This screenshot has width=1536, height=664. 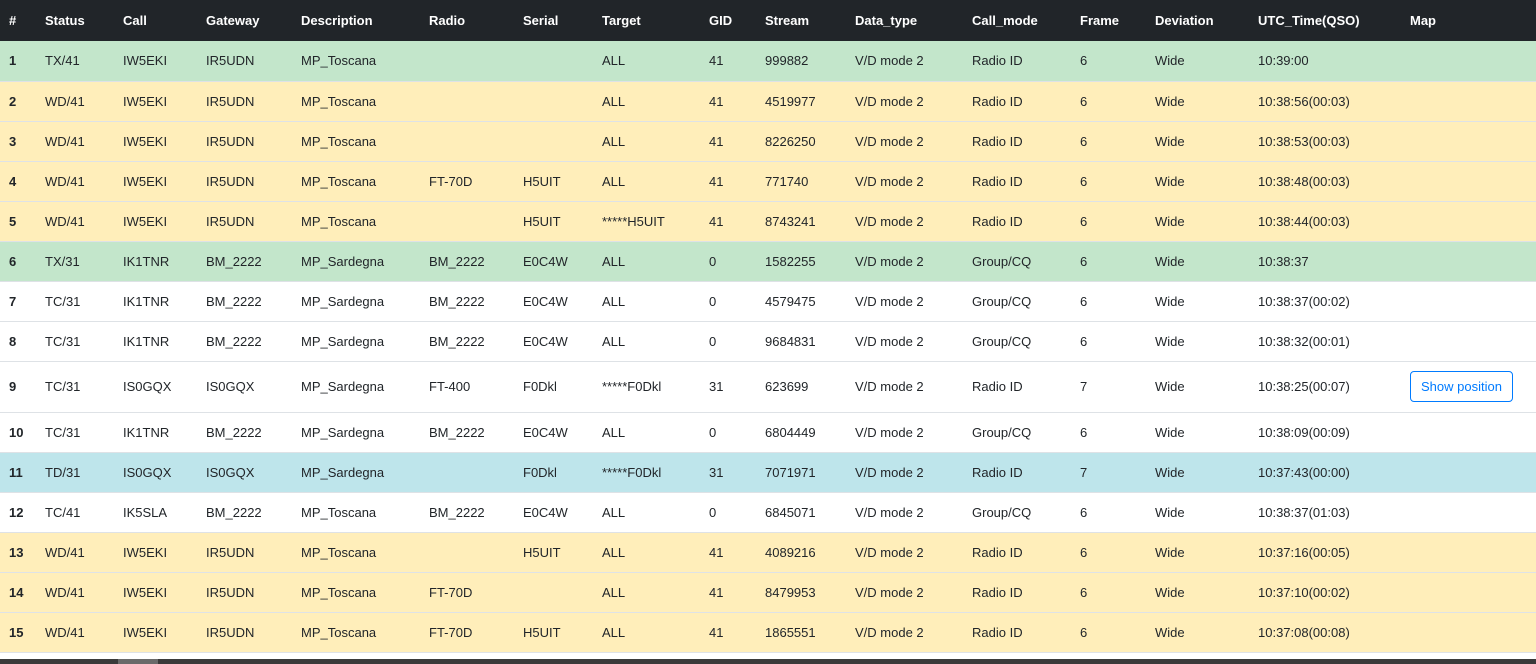 What do you see at coordinates (1304, 181) in the screenshot?
I see `utc-time-cell: 10:38:48(00:03)` at bounding box center [1304, 181].